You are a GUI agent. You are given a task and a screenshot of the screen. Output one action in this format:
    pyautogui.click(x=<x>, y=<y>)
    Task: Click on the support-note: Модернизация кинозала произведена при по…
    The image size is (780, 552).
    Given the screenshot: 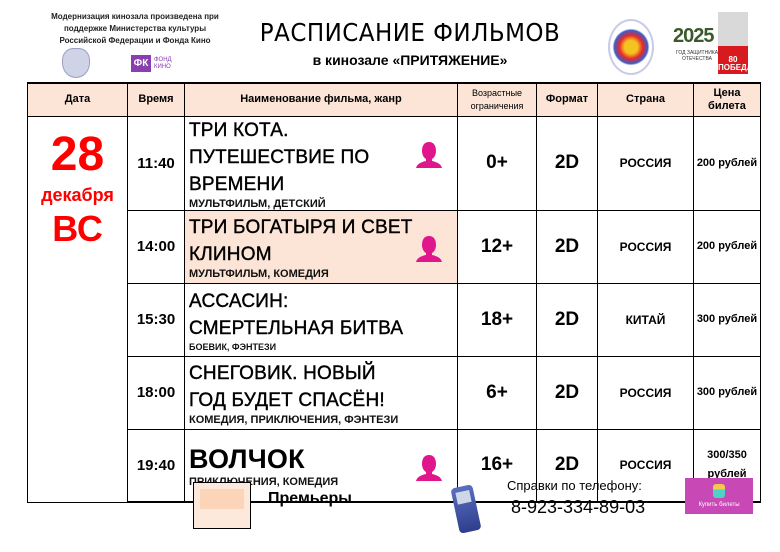 What is the action you would take?
    pyautogui.click(x=135, y=28)
    